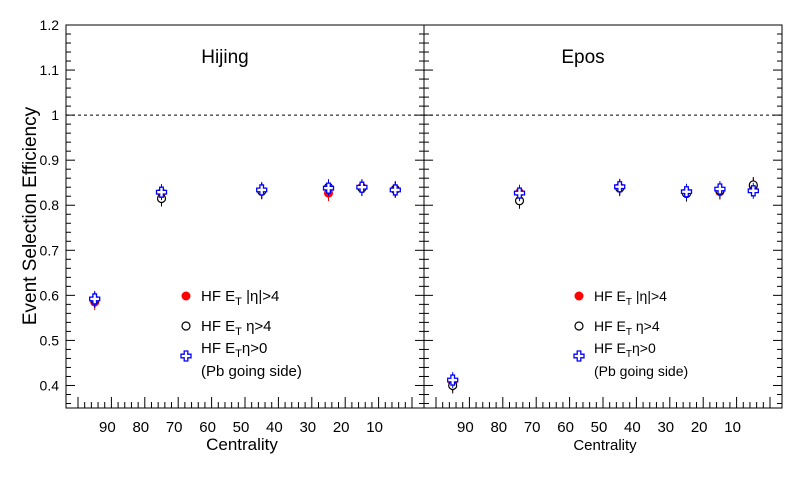 The width and height of the screenshot is (796, 477). What do you see at coordinates (50, 340) in the screenshot?
I see `y-tick-label: 0.5` at bounding box center [50, 340].